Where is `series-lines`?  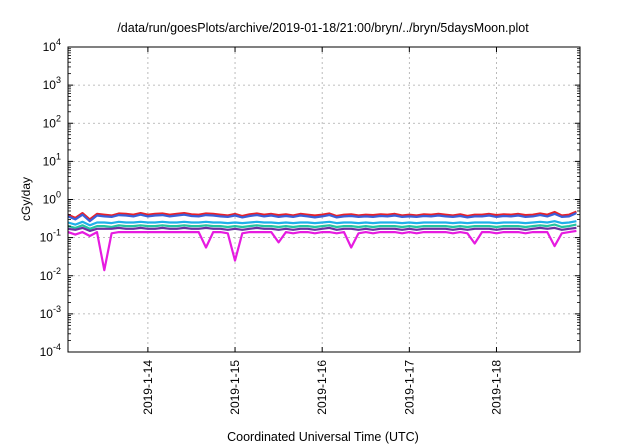
series-lines is located at coordinates (322, 241).